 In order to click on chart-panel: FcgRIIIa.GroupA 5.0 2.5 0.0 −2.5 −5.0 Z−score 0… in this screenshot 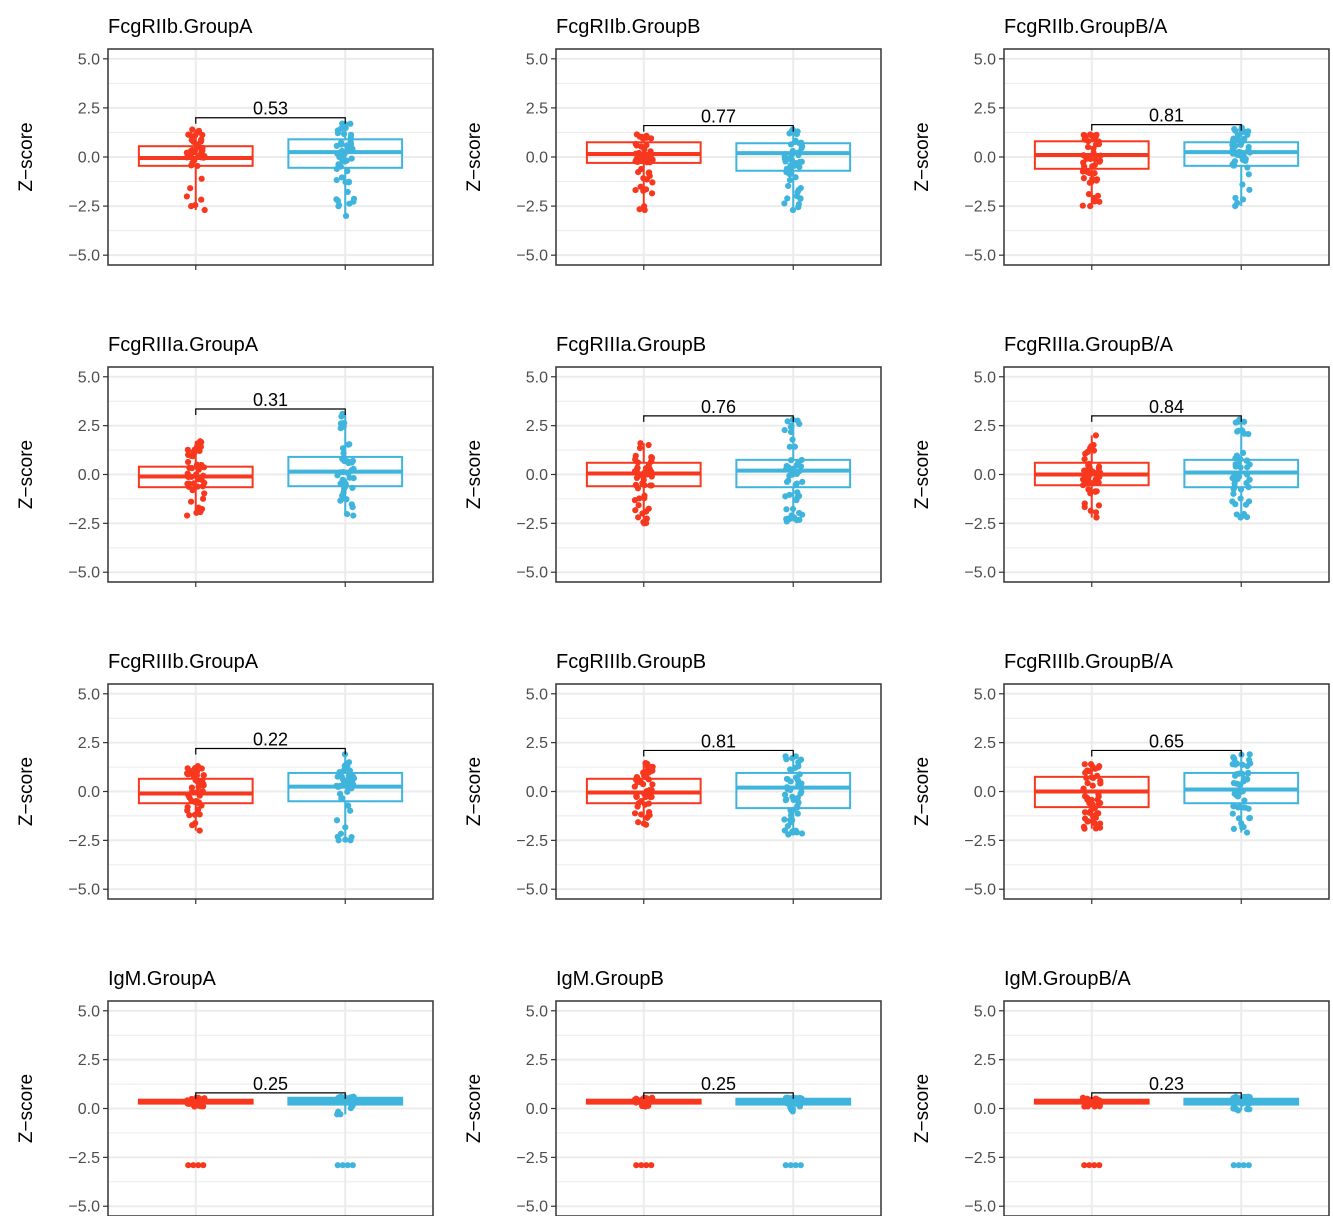, I will do `click(225, 460)`.